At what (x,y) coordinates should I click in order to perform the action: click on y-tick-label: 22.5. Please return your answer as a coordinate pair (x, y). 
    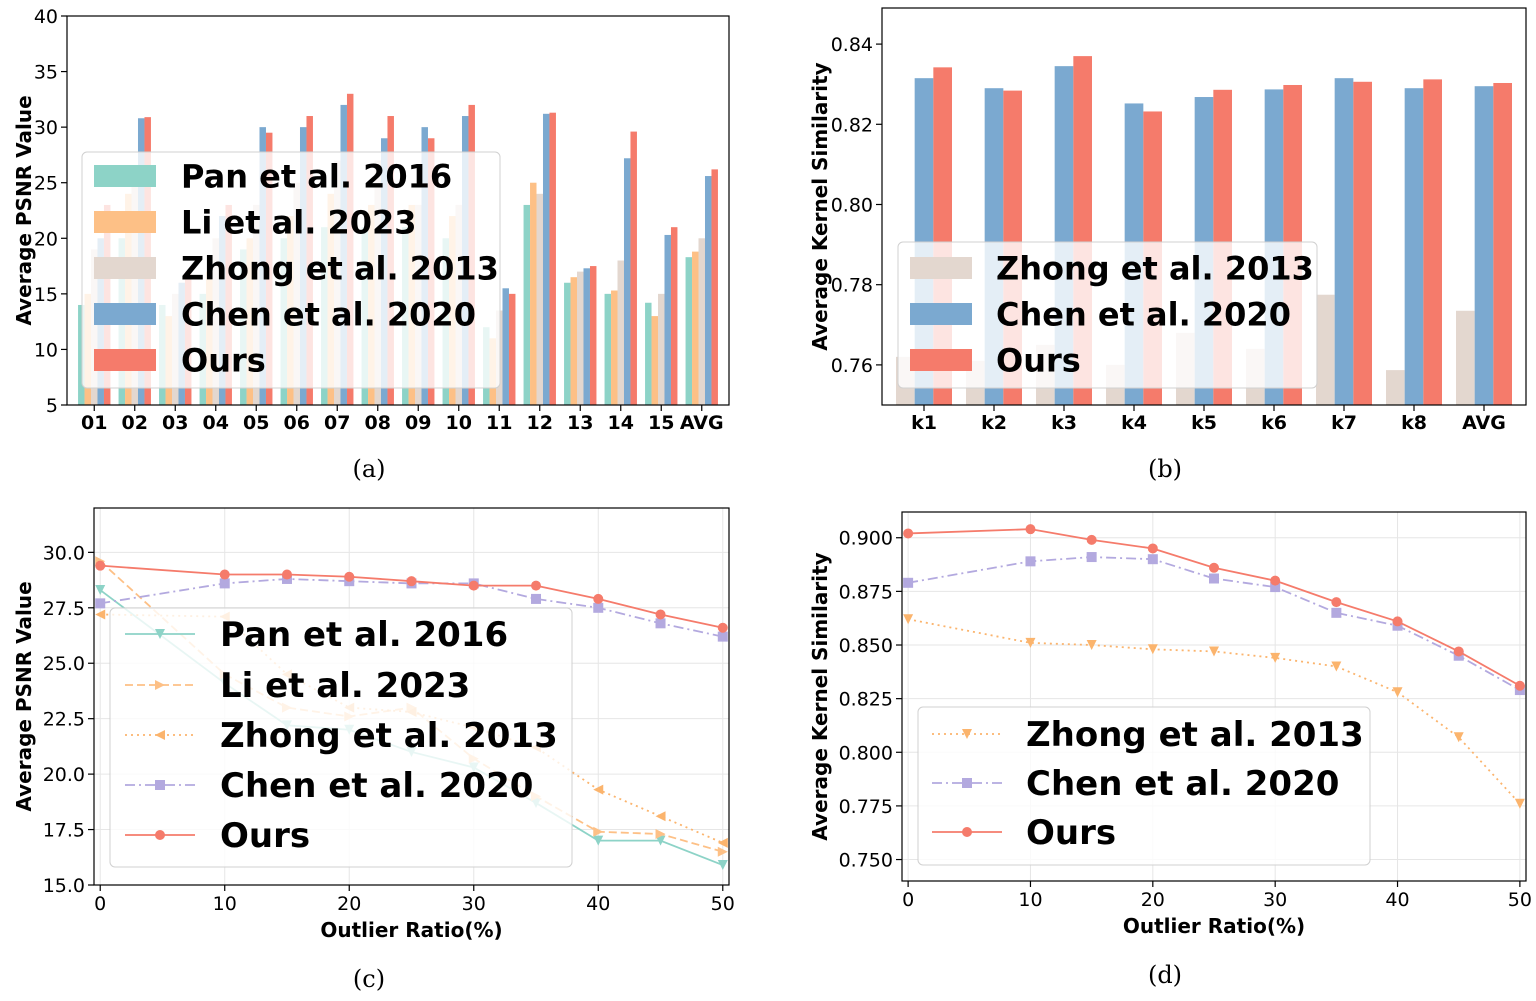
    Looking at the image, I should click on (64, 720).